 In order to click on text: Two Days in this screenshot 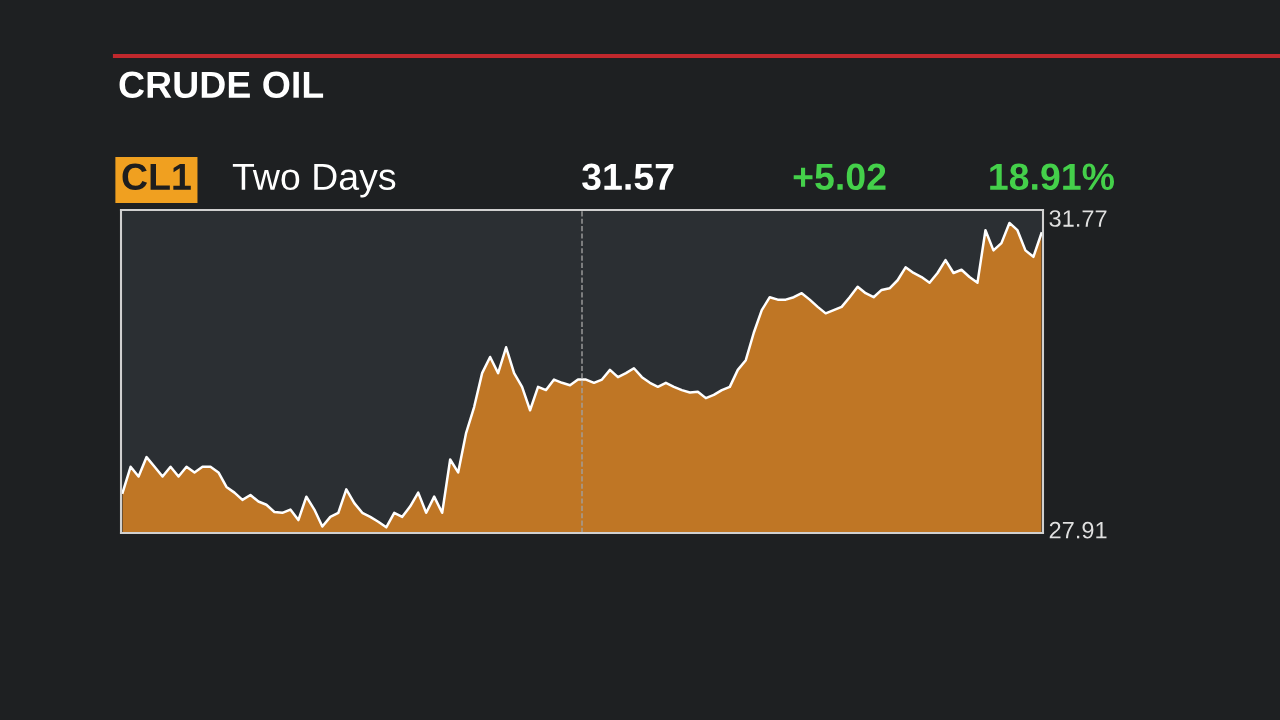, I will do `click(314, 180)`.